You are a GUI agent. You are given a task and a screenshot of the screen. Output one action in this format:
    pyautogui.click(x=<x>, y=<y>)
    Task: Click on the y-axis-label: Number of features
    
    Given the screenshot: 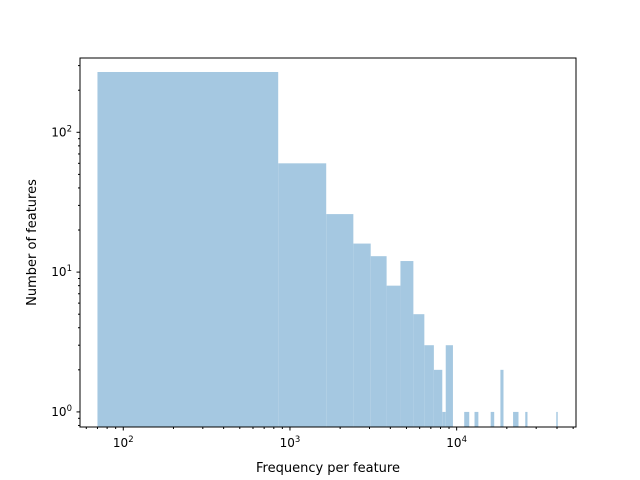 What is the action you would take?
    pyautogui.click(x=32, y=242)
    